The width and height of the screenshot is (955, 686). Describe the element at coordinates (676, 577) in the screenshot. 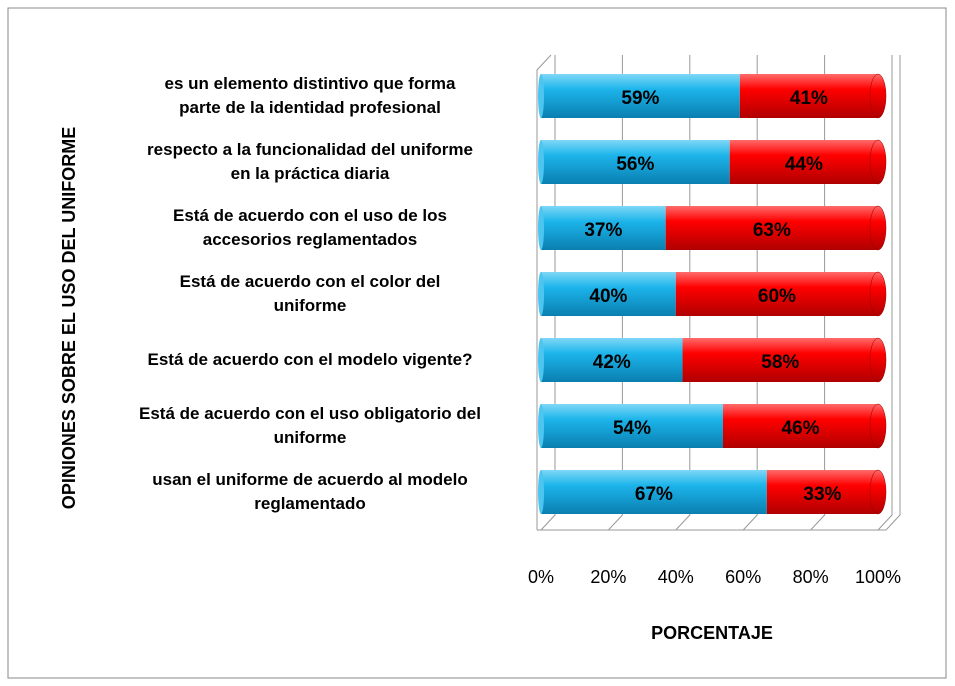

I see `x-tick-label: 40%` at that location.